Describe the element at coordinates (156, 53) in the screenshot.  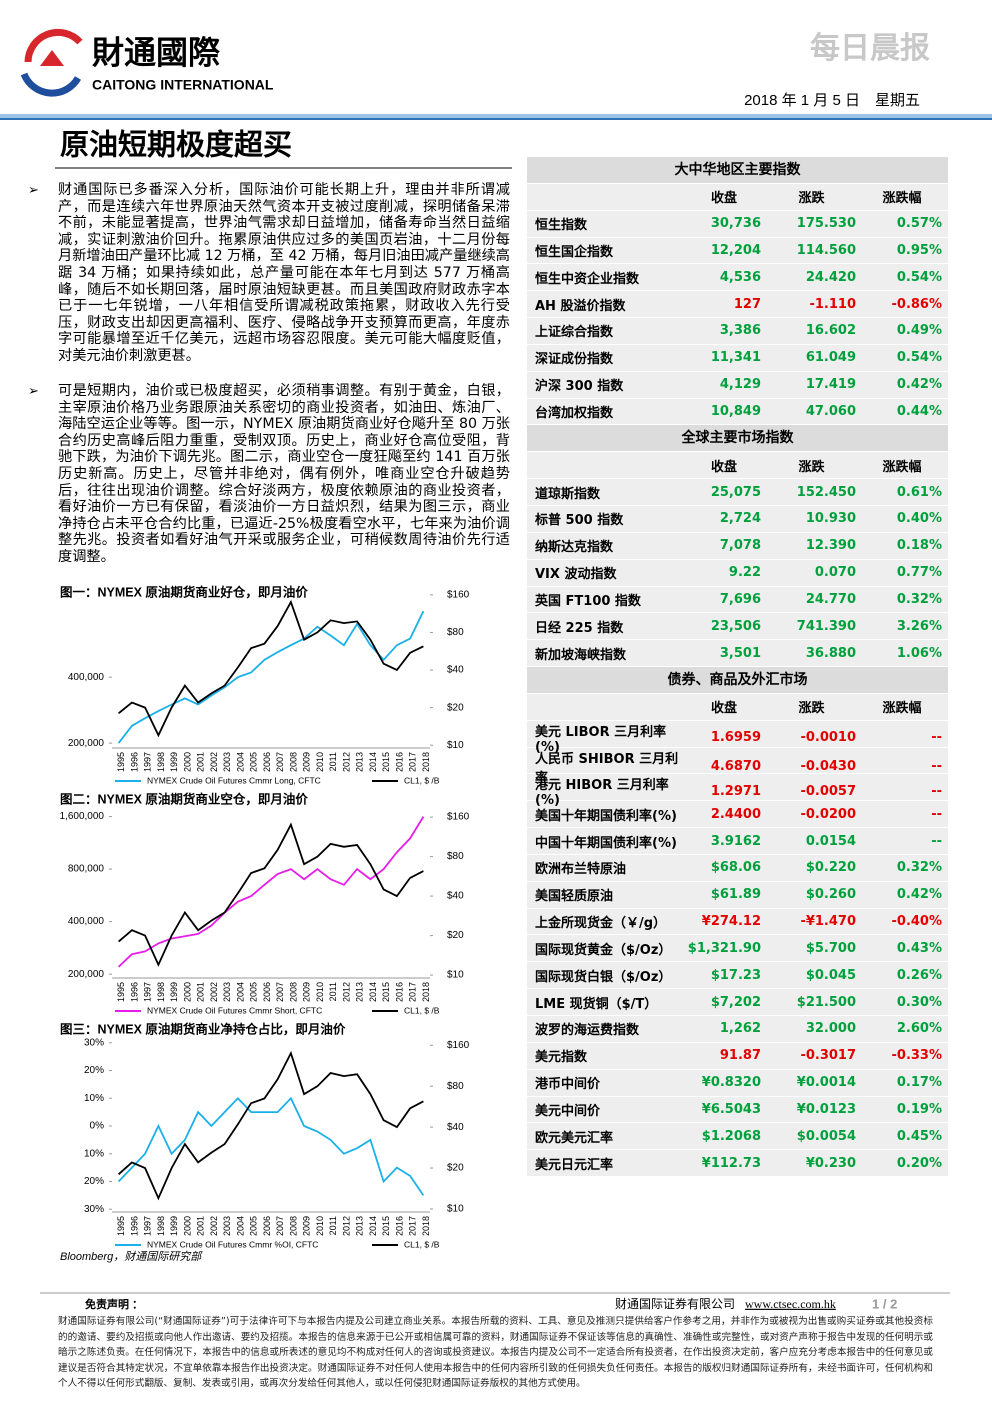
I see `logo-cn: 財通國際` at that location.